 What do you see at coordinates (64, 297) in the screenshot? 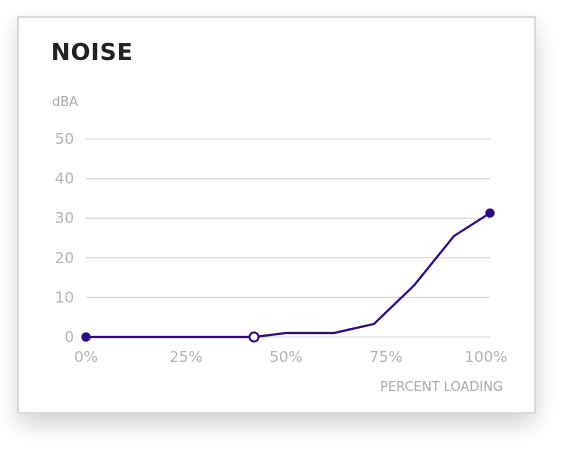
I see `y-tick-label-10: 10` at bounding box center [64, 297].